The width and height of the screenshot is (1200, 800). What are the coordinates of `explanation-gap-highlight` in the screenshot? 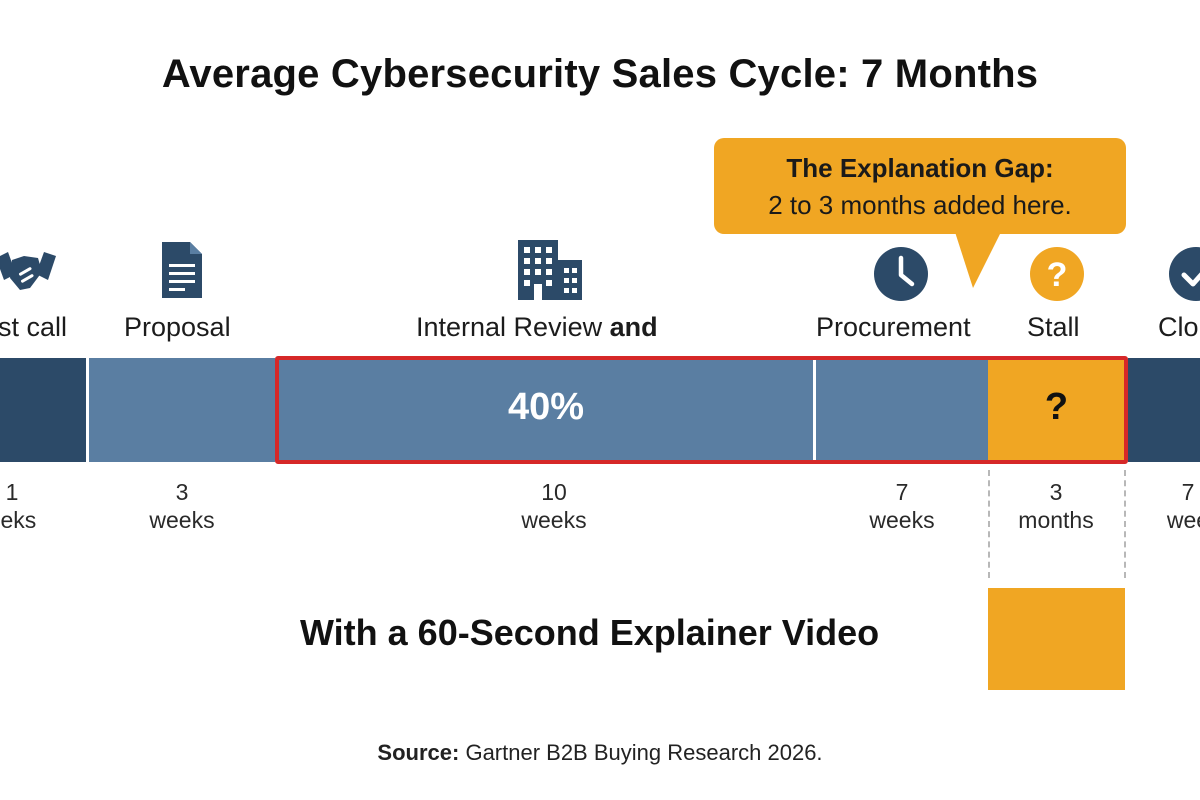 It's located at (701, 410).